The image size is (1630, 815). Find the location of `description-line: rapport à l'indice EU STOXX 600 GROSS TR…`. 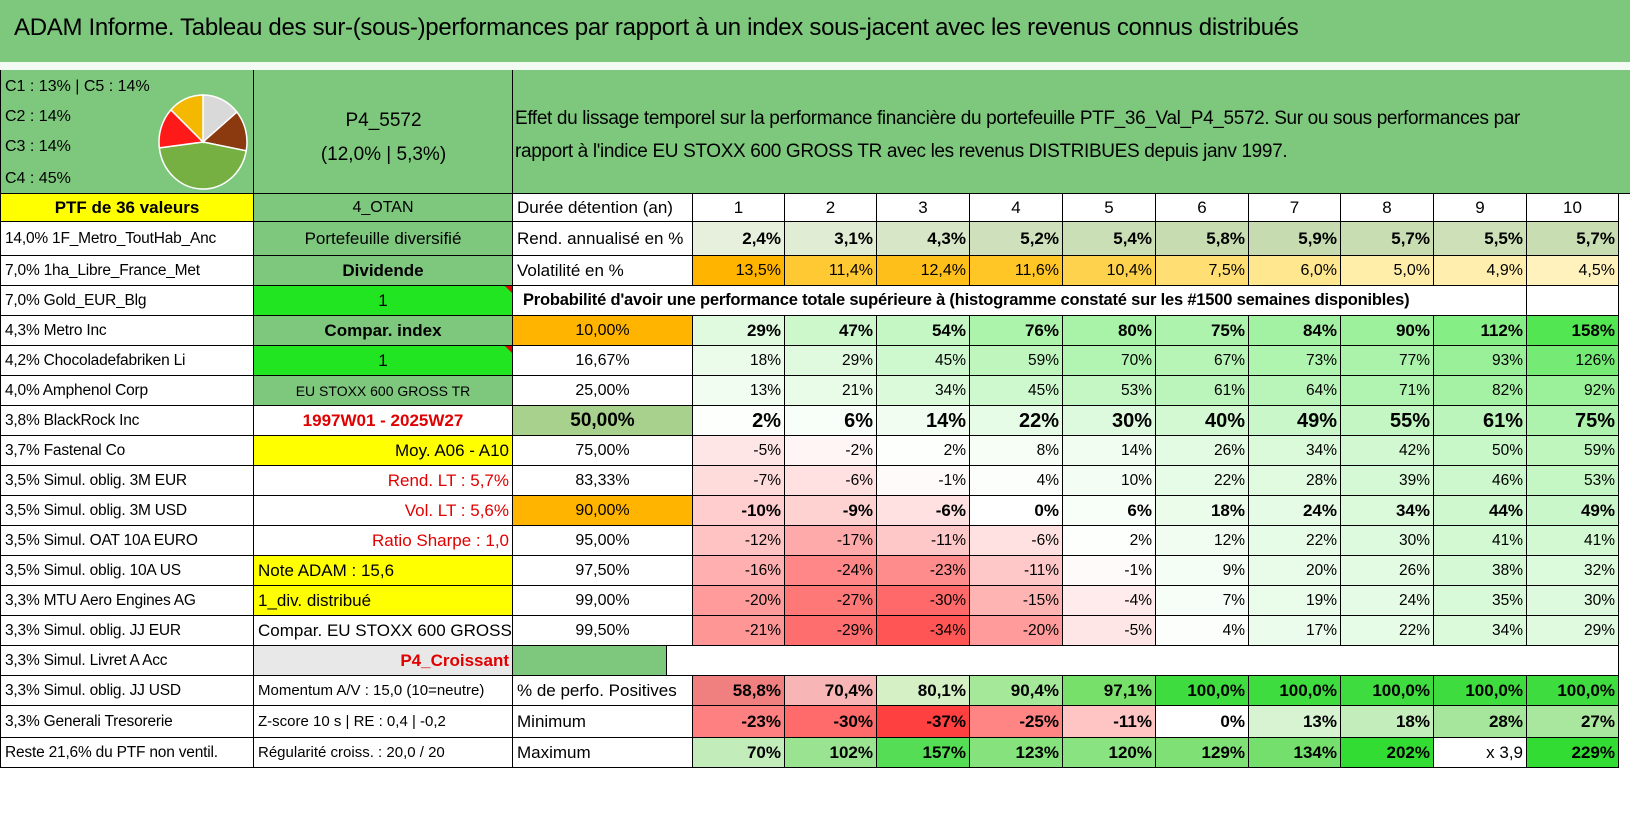

description-line: rapport à l'indice EU STOXX 600 GROSS TR… is located at coordinates (901, 151).